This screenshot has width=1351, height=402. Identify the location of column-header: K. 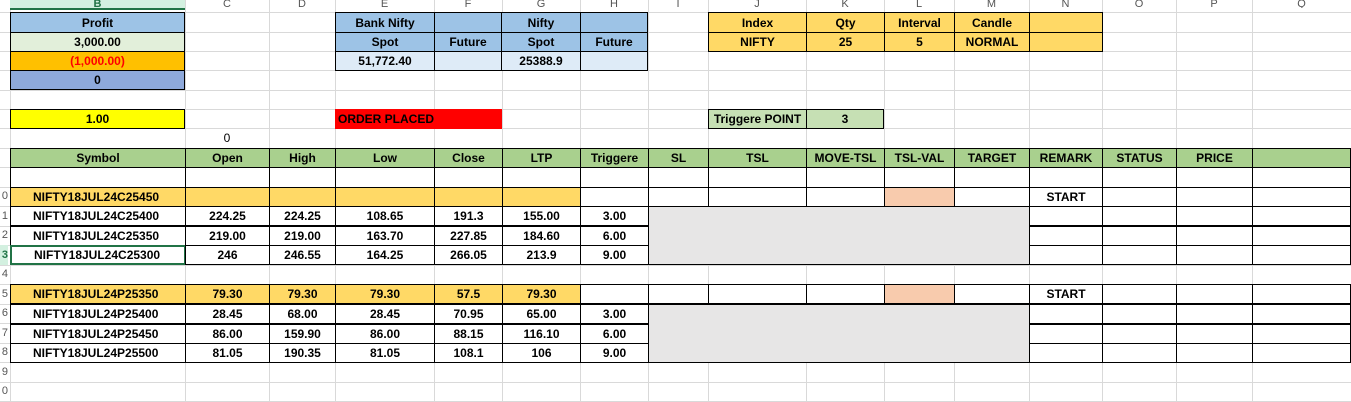
(845, 4).